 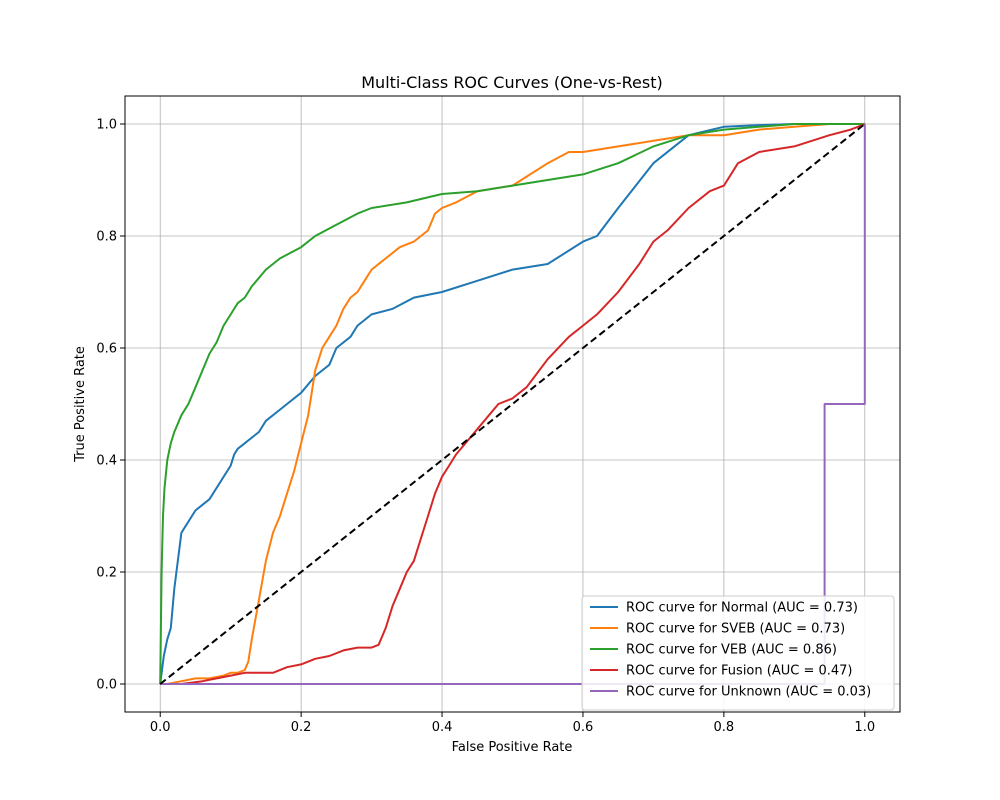 I want to click on x-tick-label: 0.2, so click(x=301, y=727).